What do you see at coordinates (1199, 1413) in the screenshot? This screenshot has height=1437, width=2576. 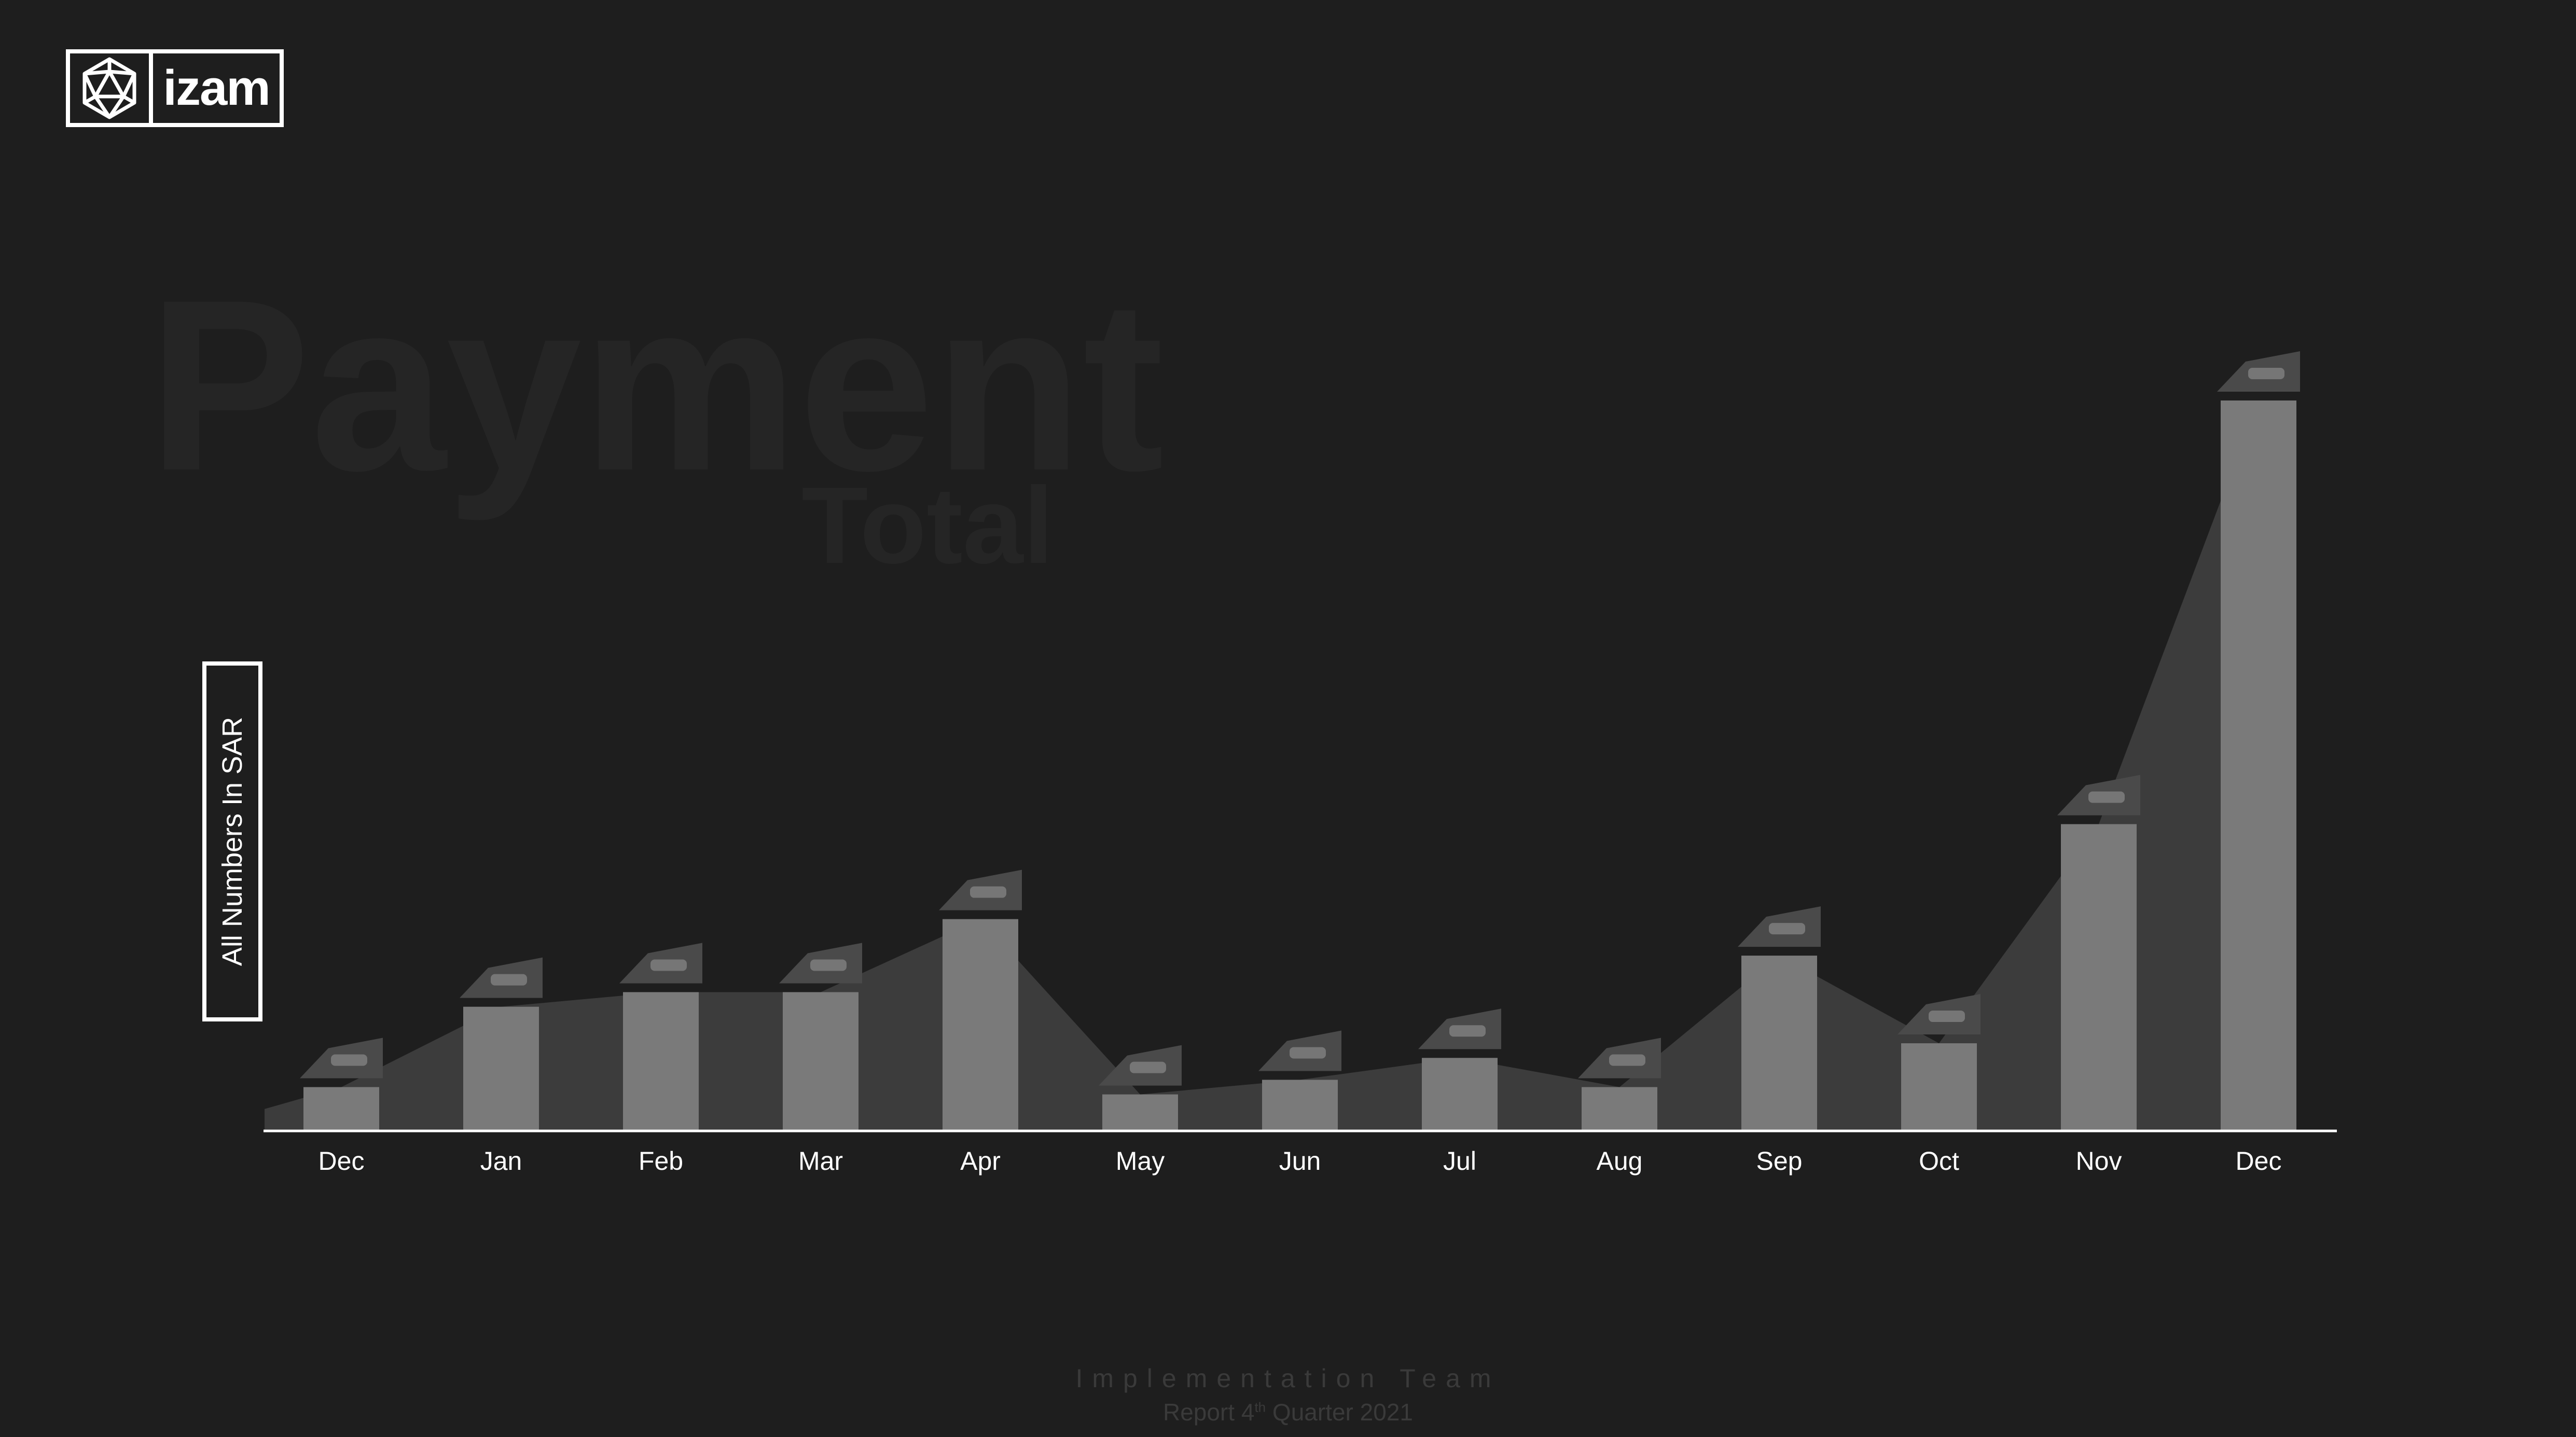 I see `footer-report-prefix: Report` at bounding box center [1199, 1413].